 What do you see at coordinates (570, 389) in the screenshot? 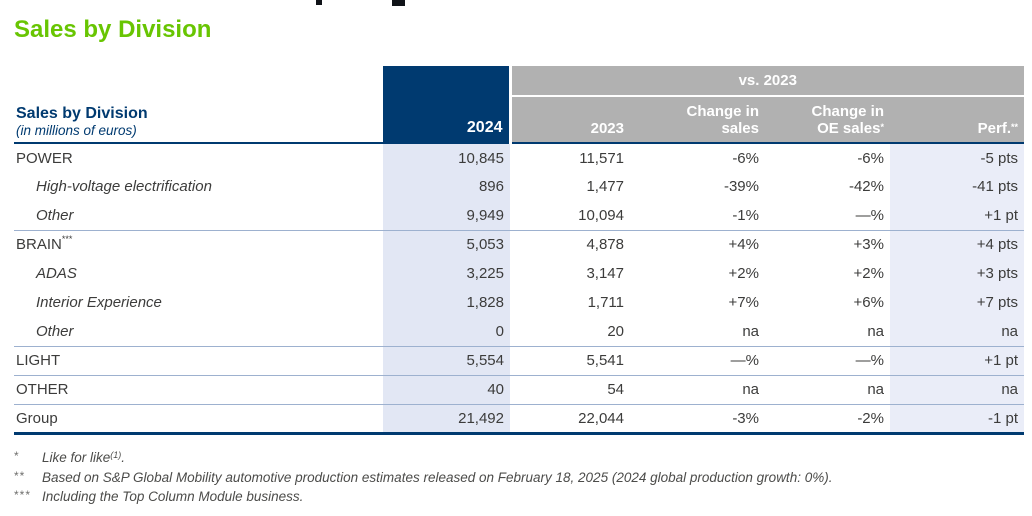
I see `cell-2023: 54` at bounding box center [570, 389].